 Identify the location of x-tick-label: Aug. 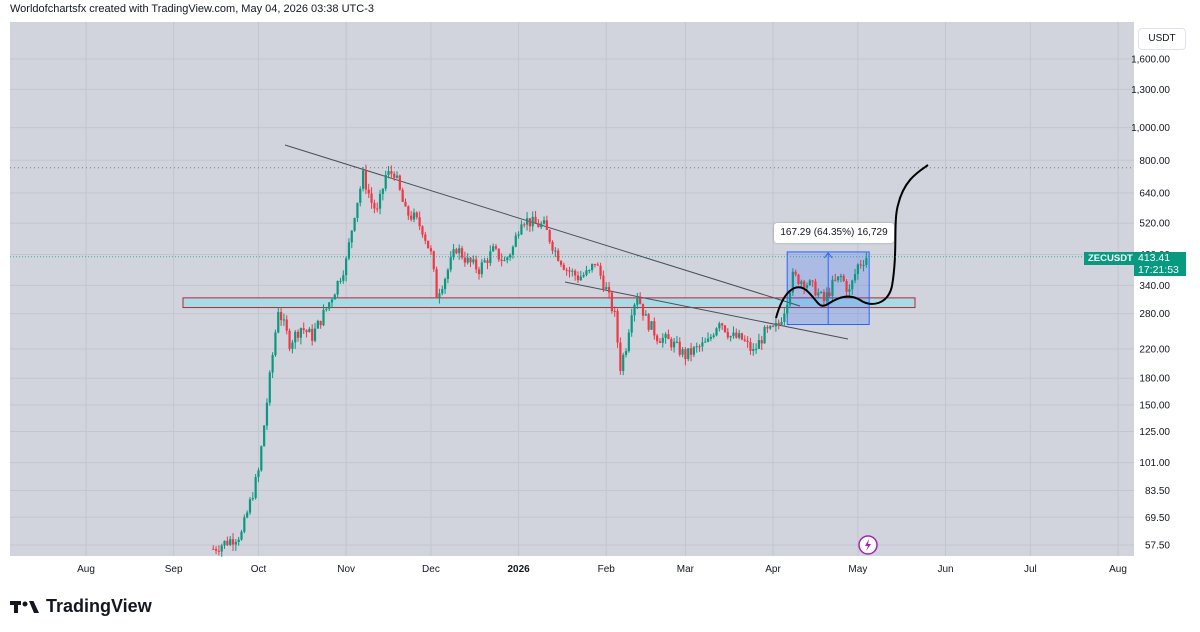
(1118, 569).